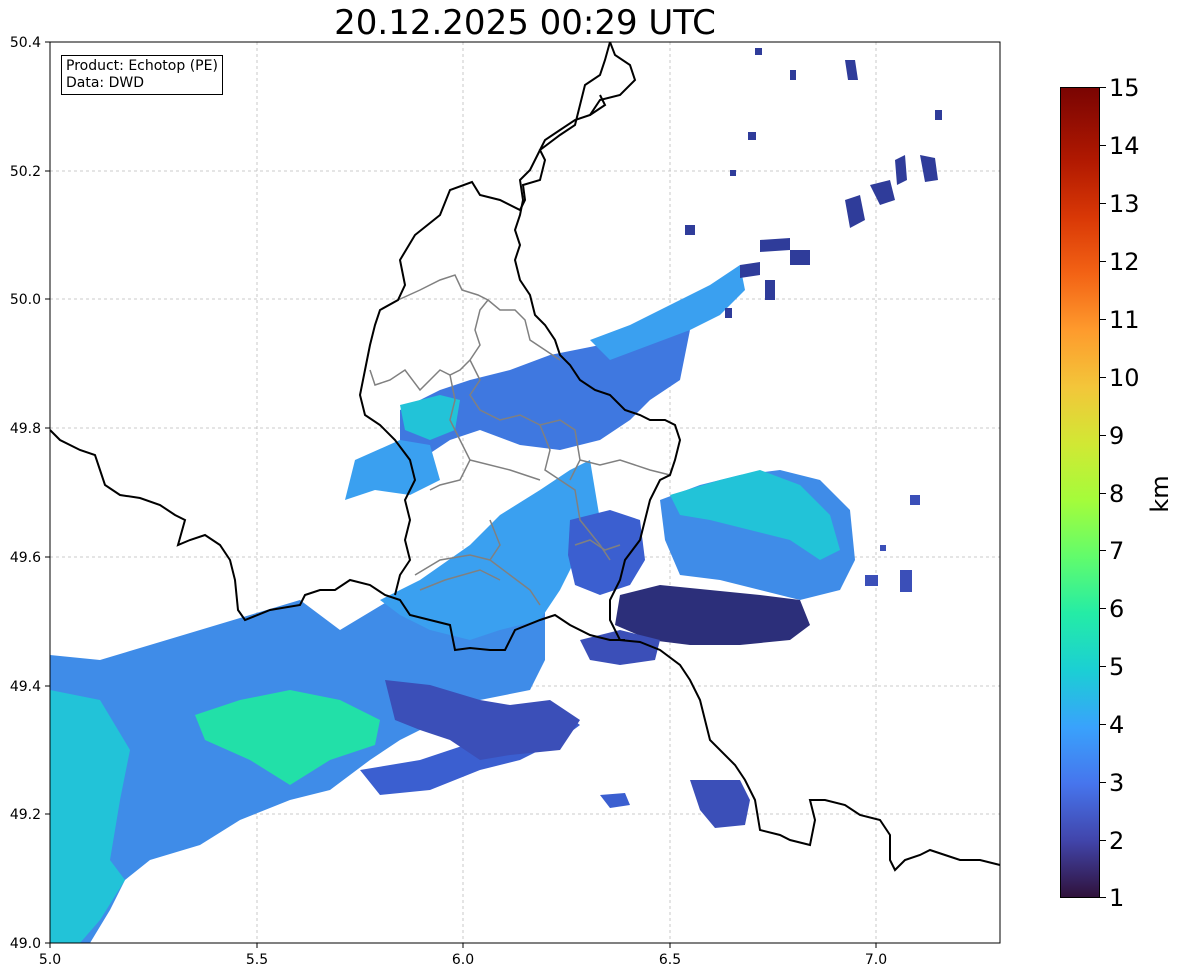 The height and width of the screenshot is (976, 1178). I want to click on colorbar-unit-label: km, so click(1160, 494).